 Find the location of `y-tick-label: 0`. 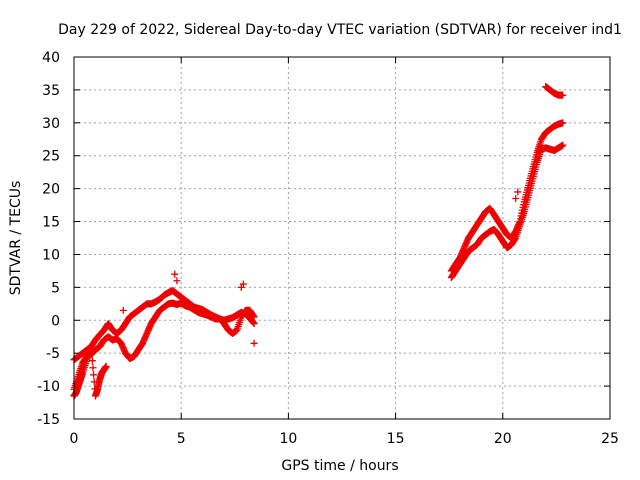

y-tick-label: 0 is located at coordinates (55, 321).